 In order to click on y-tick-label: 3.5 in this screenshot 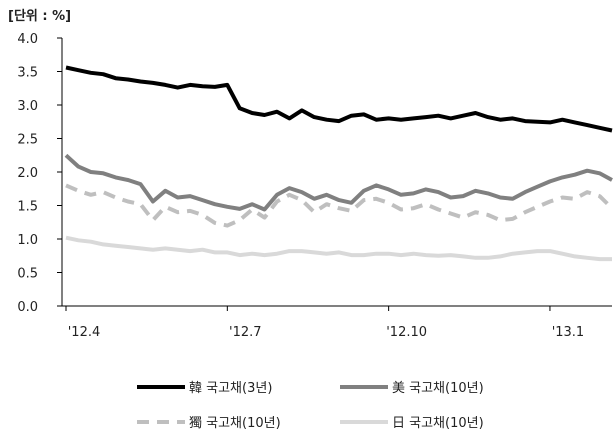, I will do `click(27, 73)`.